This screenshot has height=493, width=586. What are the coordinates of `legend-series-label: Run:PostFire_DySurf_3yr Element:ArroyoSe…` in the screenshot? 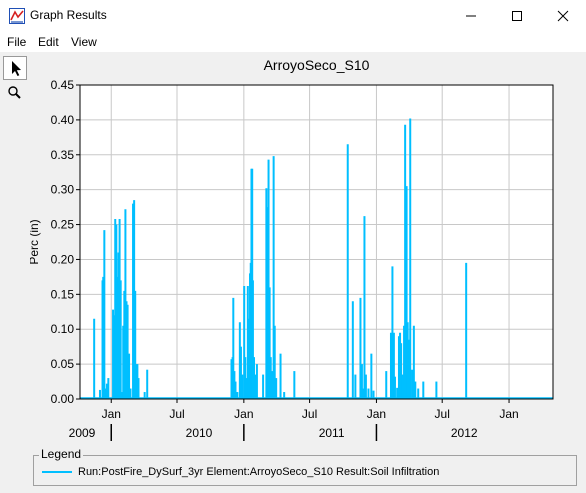 It's located at (259, 472).